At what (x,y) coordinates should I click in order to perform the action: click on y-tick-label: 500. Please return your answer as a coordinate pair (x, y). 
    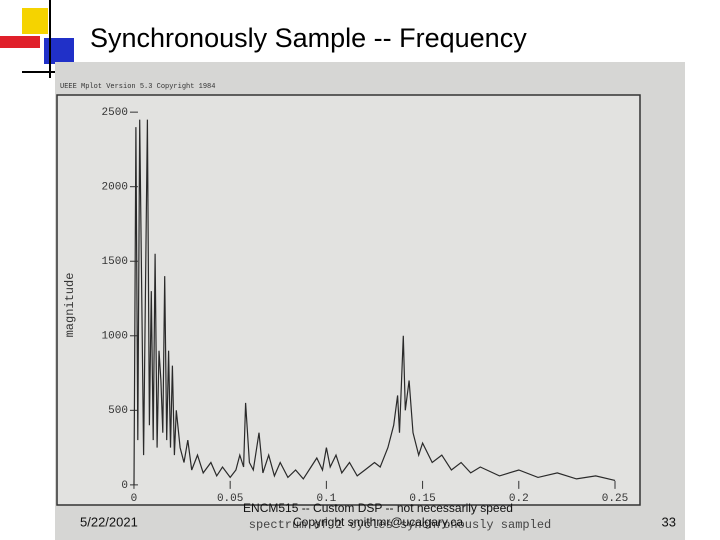
    Looking at the image, I should click on (118, 411).